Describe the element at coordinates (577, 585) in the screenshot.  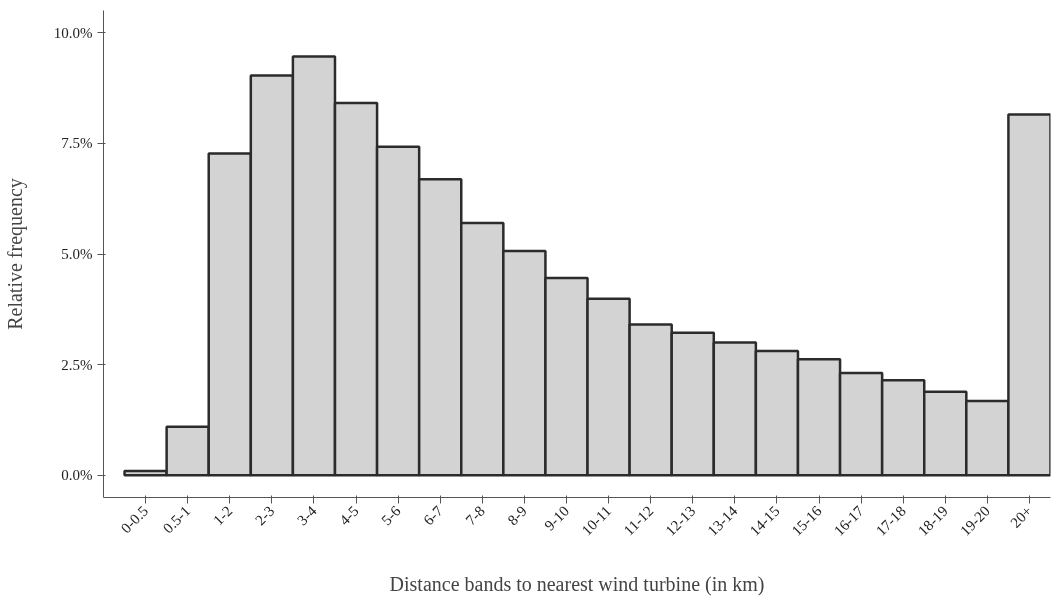
I see `x-axis-title: Distance bands to nearest wind turbine (in km)` at that location.